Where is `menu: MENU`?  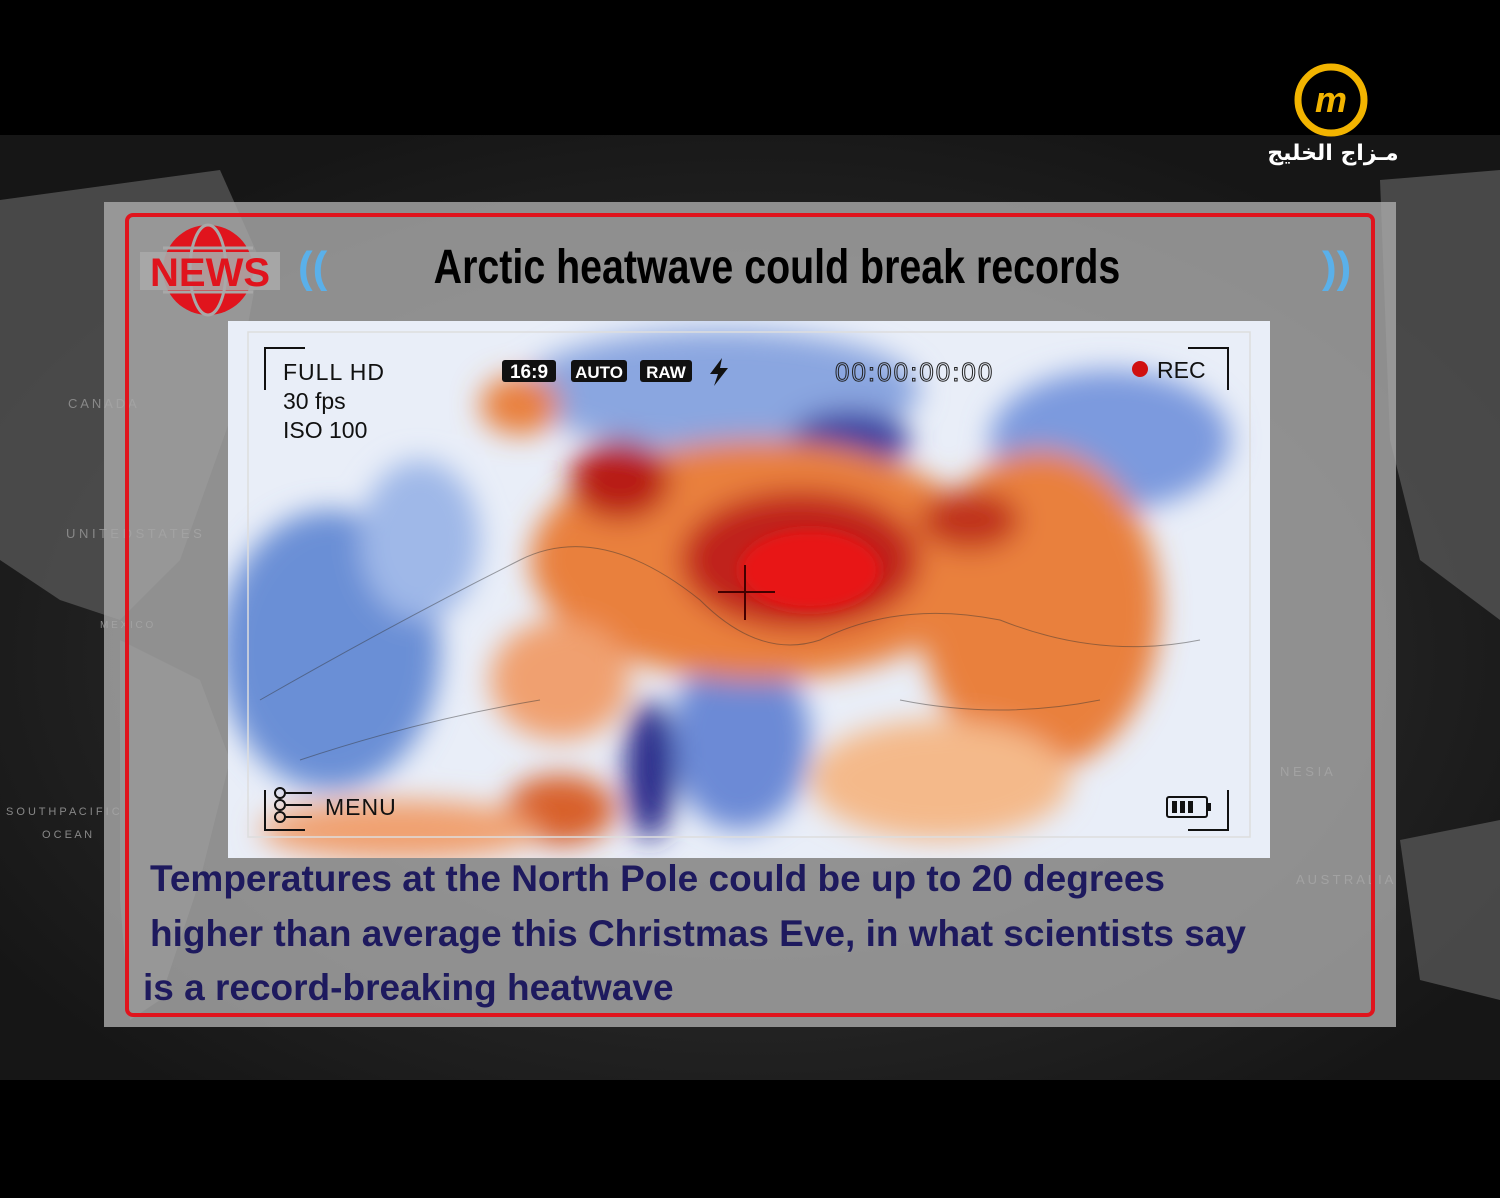
menu: MENU is located at coordinates (361, 807).